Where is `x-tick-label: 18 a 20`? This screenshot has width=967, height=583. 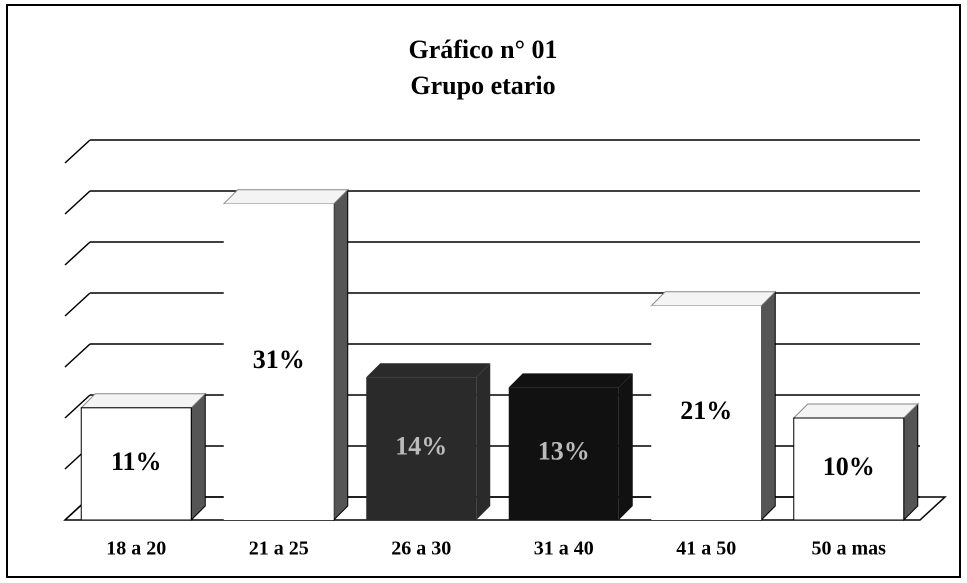
x-tick-label: 18 a 20 is located at coordinates (136, 549).